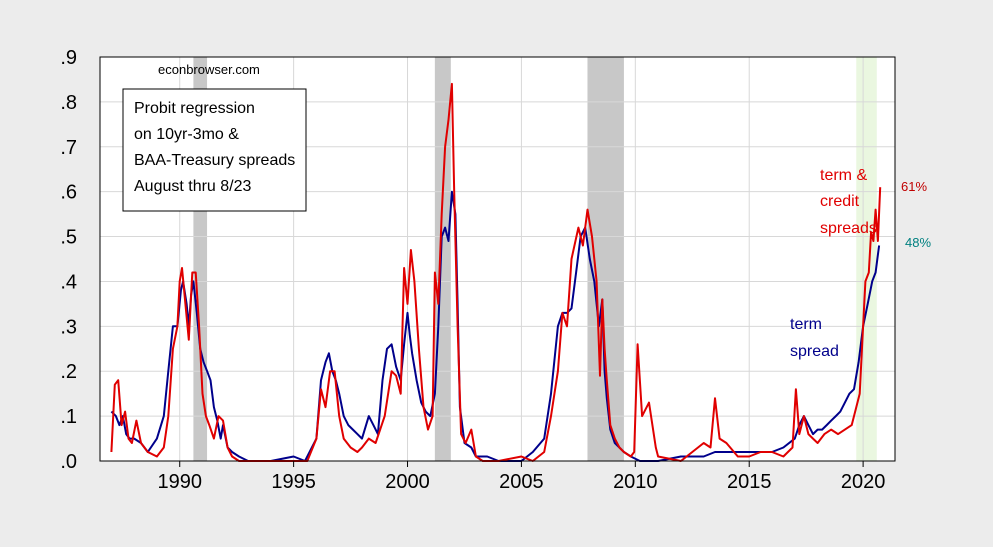 This screenshot has height=547, width=993. Describe the element at coordinates (866, 259) in the screenshot. I see `forecast-period-shade` at that location.